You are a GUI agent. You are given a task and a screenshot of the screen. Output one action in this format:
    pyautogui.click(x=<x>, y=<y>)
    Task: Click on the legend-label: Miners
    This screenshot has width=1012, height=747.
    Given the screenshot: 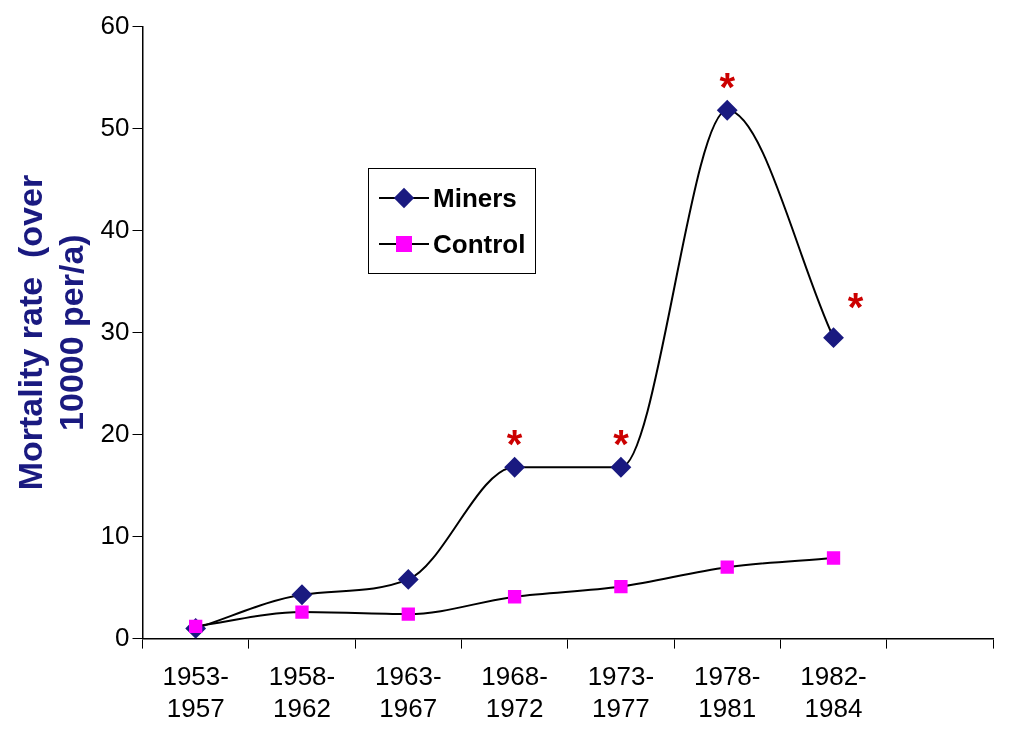 What is the action you would take?
    pyautogui.click(x=475, y=198)
    